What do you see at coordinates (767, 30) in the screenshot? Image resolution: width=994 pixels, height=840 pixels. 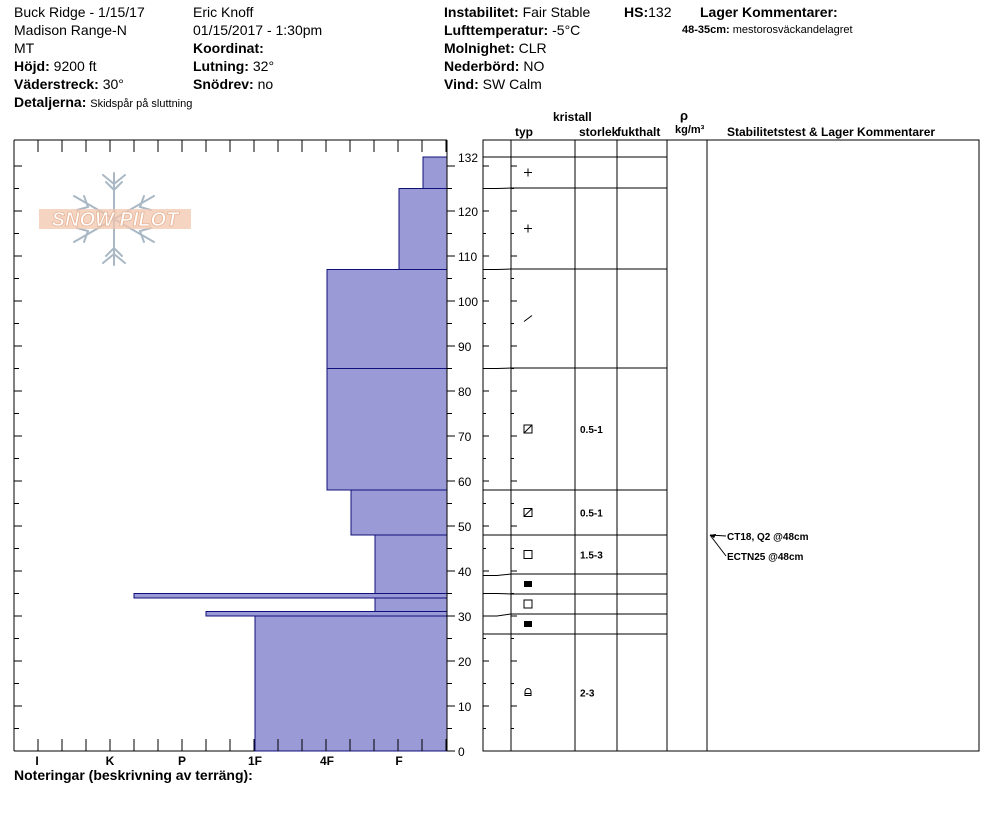 I see `layer-comment: 48-35cm: mestorosväckandelagret` at bounding box center [767, 30].